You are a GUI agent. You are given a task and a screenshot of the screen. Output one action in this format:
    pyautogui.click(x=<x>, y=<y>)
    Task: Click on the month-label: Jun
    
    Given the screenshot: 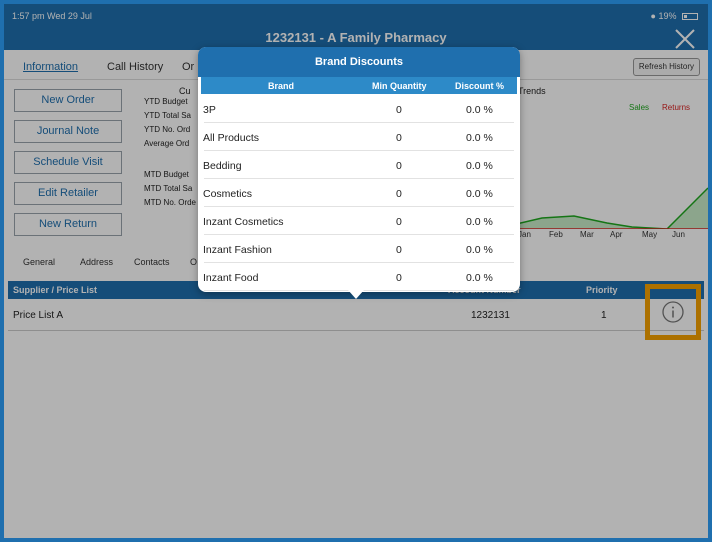 What is the action you would take?
    pyautogui.click(x=678, y=234)
    